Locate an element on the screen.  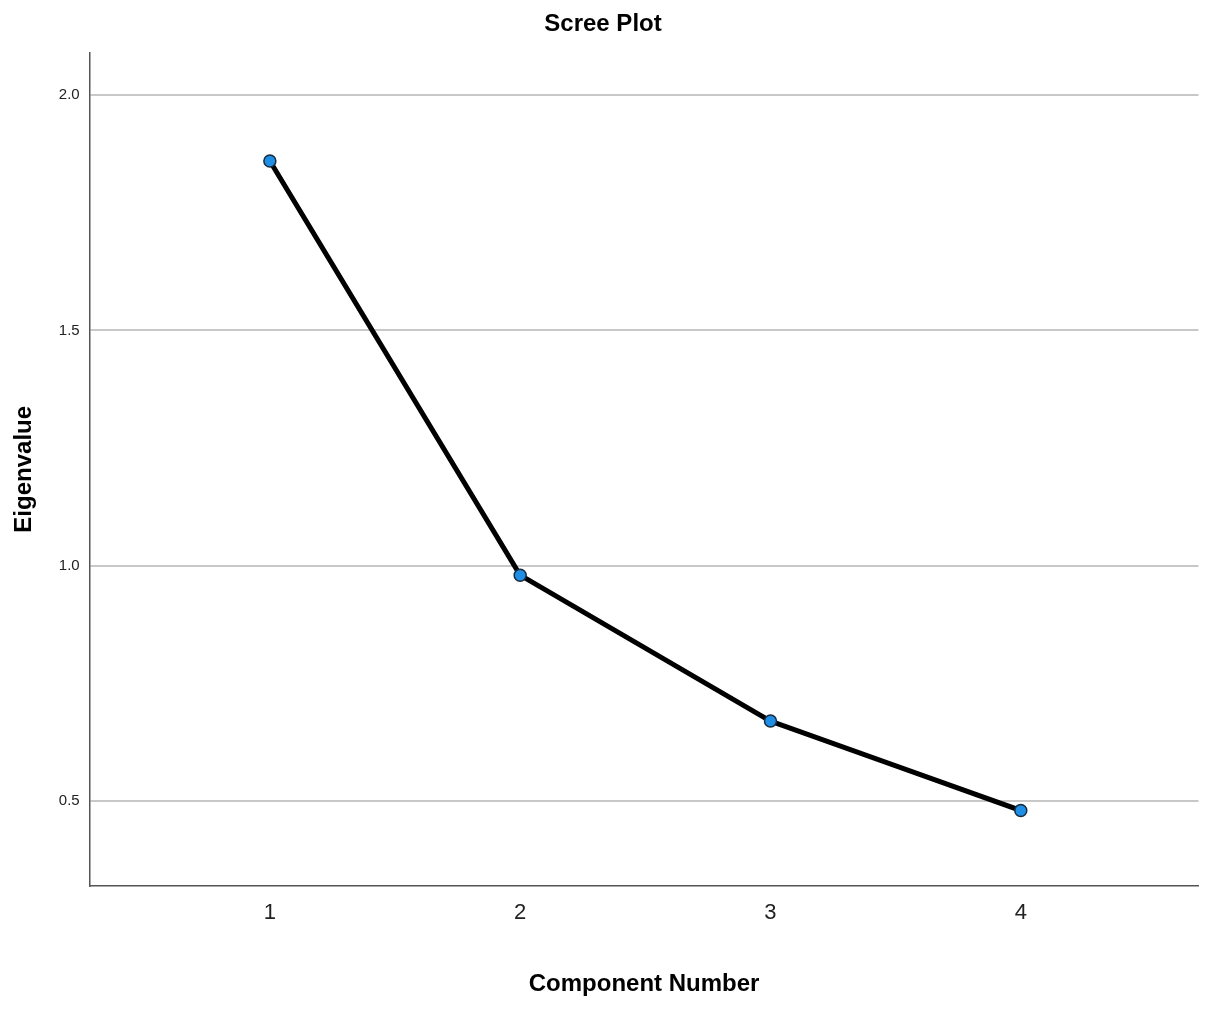
y-tick-label: 2.0 is located at coordinates (69, 94).